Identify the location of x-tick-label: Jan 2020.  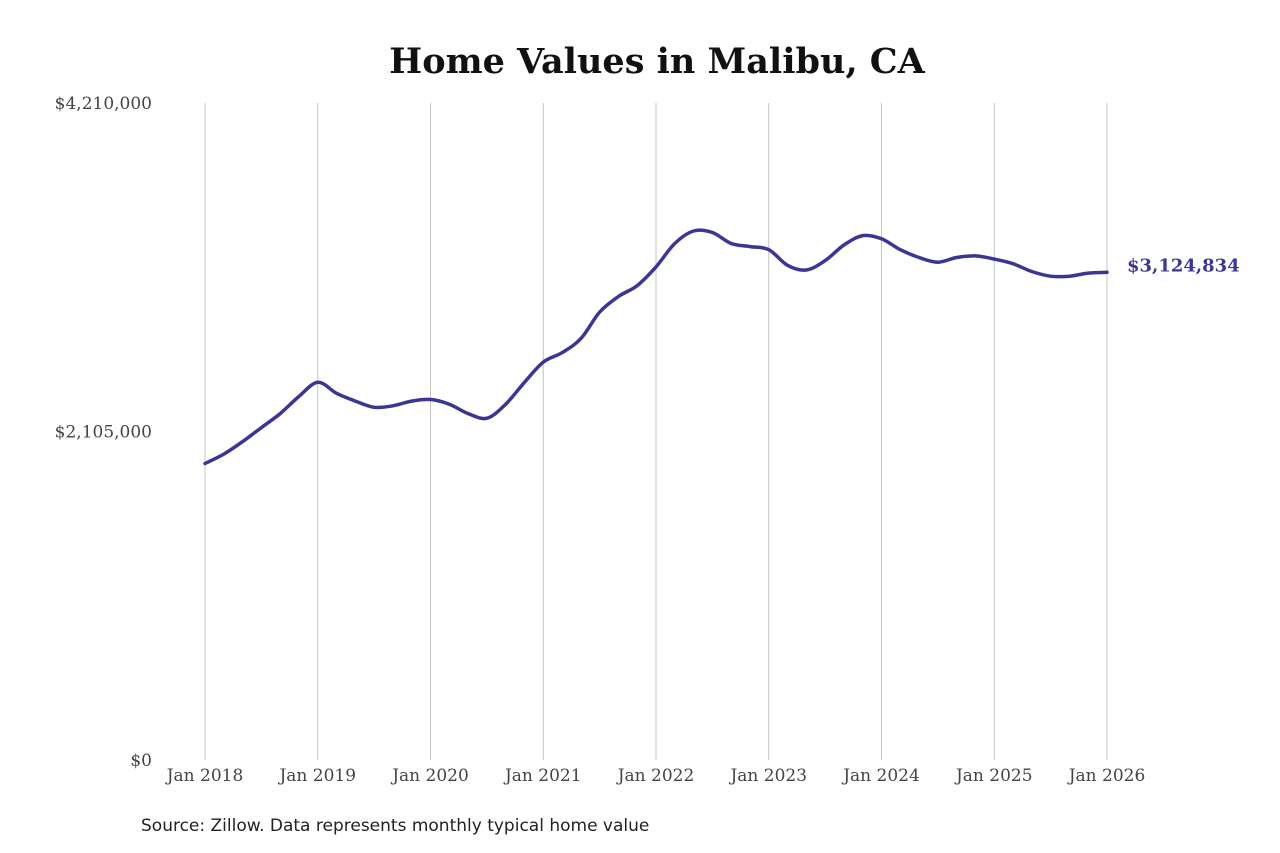
(429, 776).